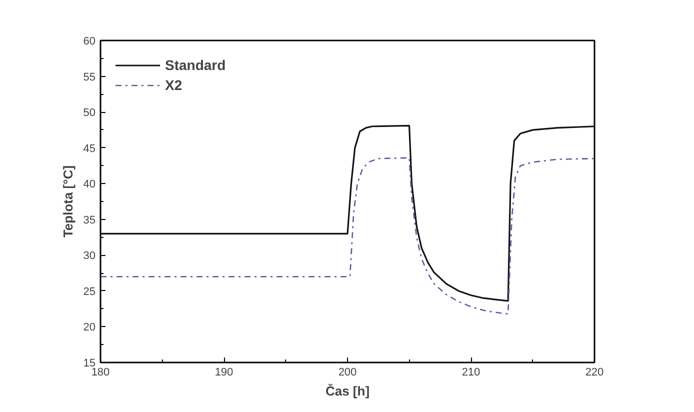 Image resolution: width=694 pixels, height=412 pixels. Describe the element at coordinates (347, 372) in the screenshot. I see `x-tick-label: 200` at that location.